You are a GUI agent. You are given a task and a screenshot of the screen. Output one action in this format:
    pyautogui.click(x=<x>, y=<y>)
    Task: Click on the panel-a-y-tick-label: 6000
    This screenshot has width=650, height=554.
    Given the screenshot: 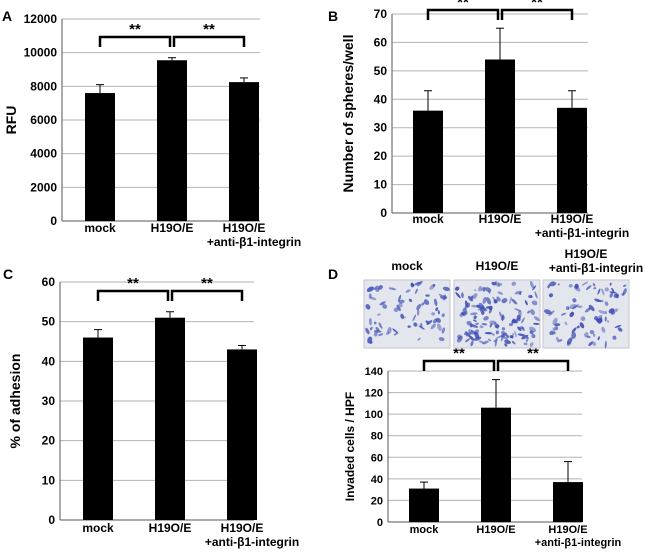 What is the action you would take?
    pyautogui.click(x=43, y=120)
    